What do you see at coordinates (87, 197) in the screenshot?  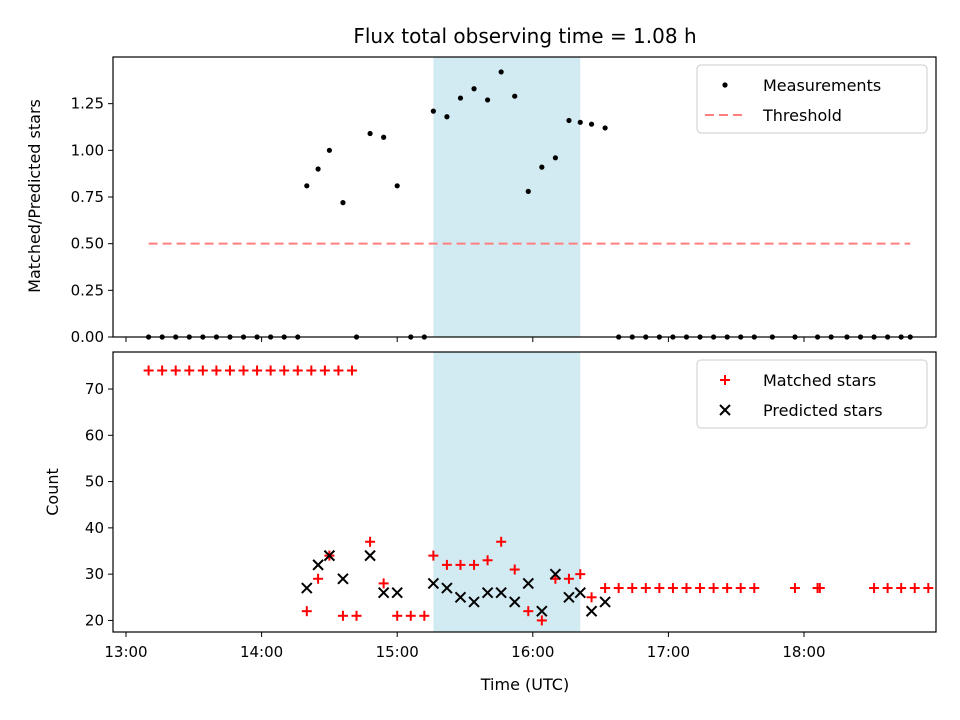 I see `y-tick-label: 0.75` at bounding box center [87, 197].